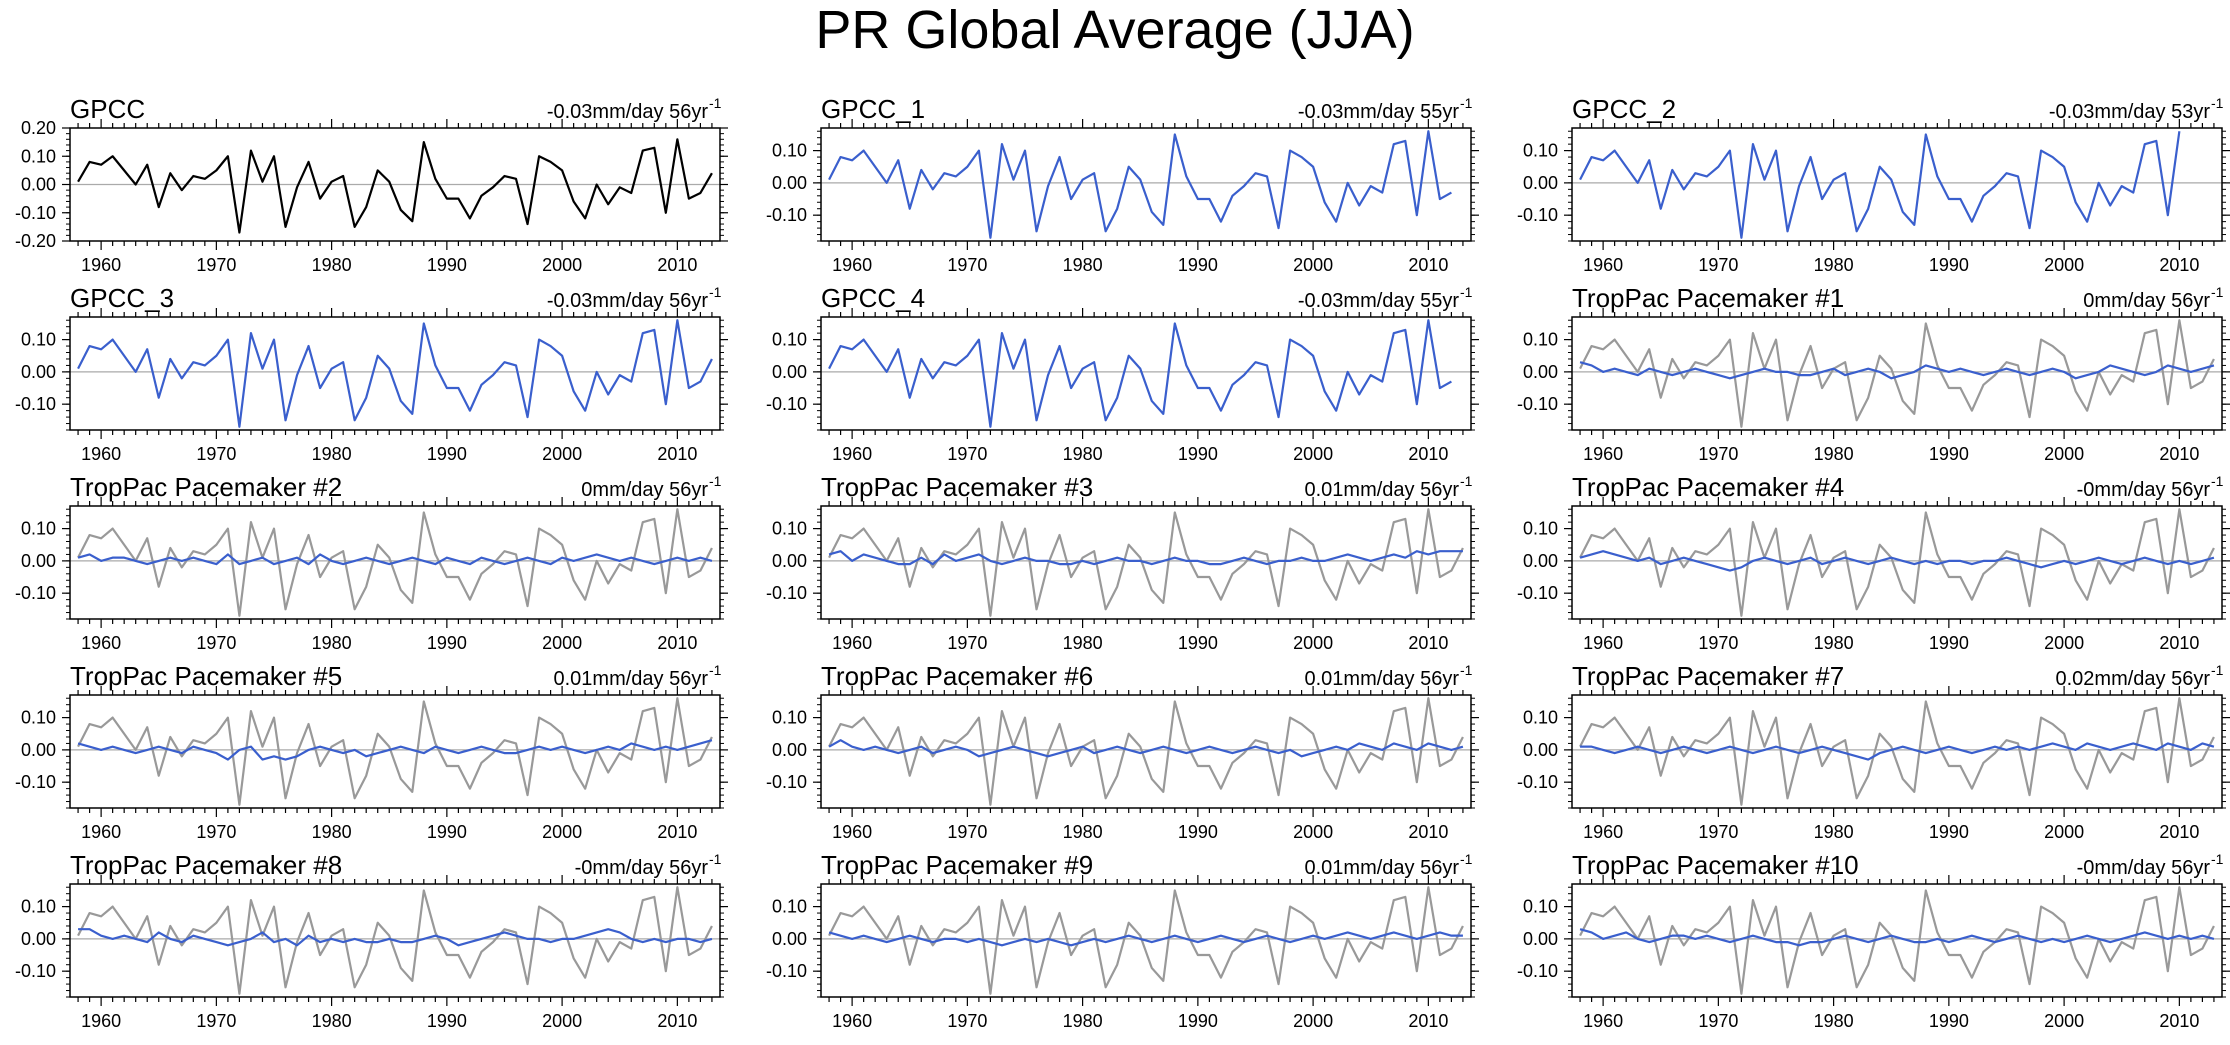 The image size is (2230, 1045). Describe the element at coordinates (2130, 112) in the screenshot. I see `trend-label: -0.03mm/day 53yr` at that location.